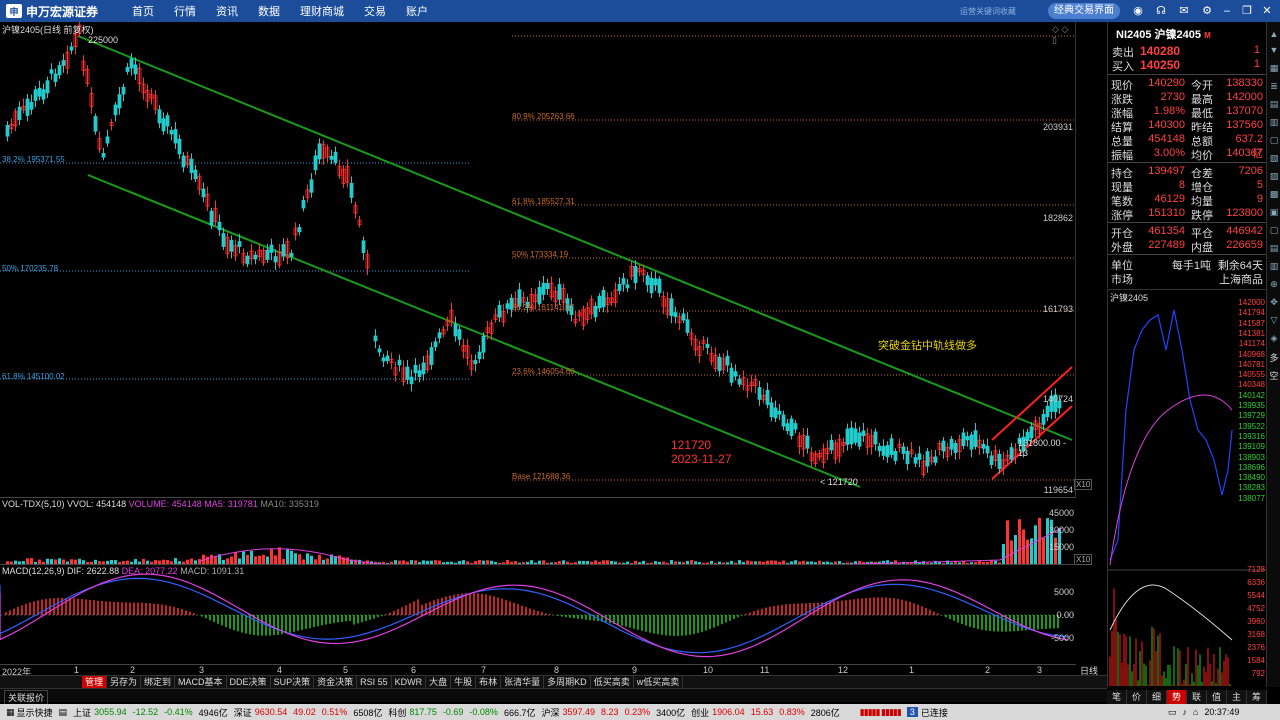  I want to click on tab-market: 大盘, so click(439, 682).